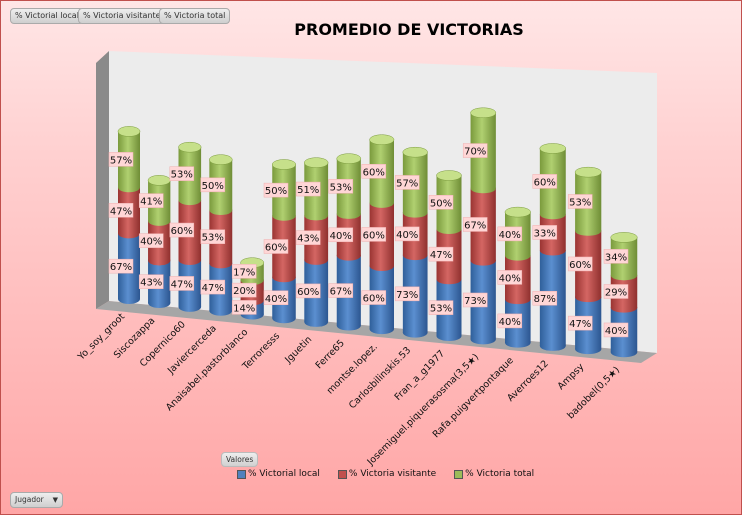 This screenshot has height=516, width=742. What do you see at coordinates (459, 474) in the screenshot?
I see `legend-swatch-total` at bounding box center [459, 474].